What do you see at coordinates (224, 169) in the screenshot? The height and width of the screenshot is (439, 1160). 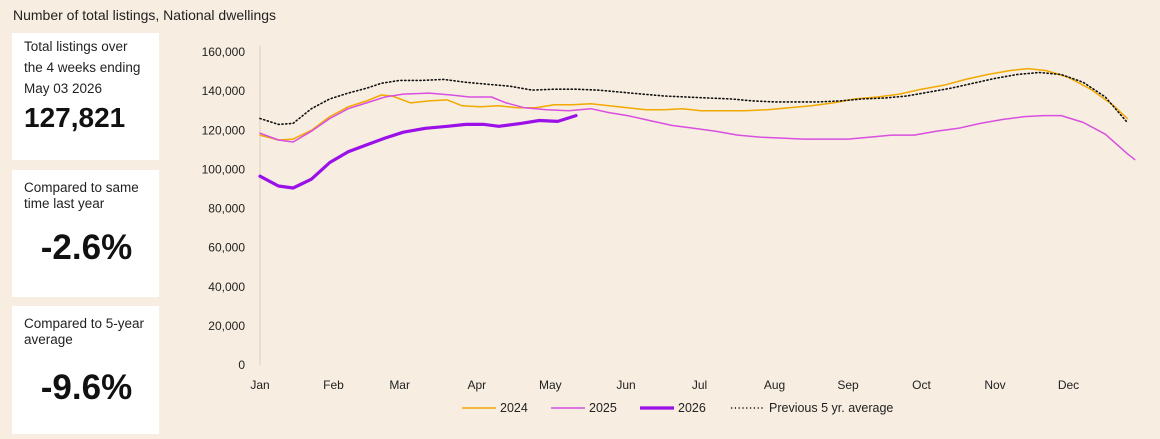 I see `y-tick-label: 100,000` at bounding box center [224, 169].